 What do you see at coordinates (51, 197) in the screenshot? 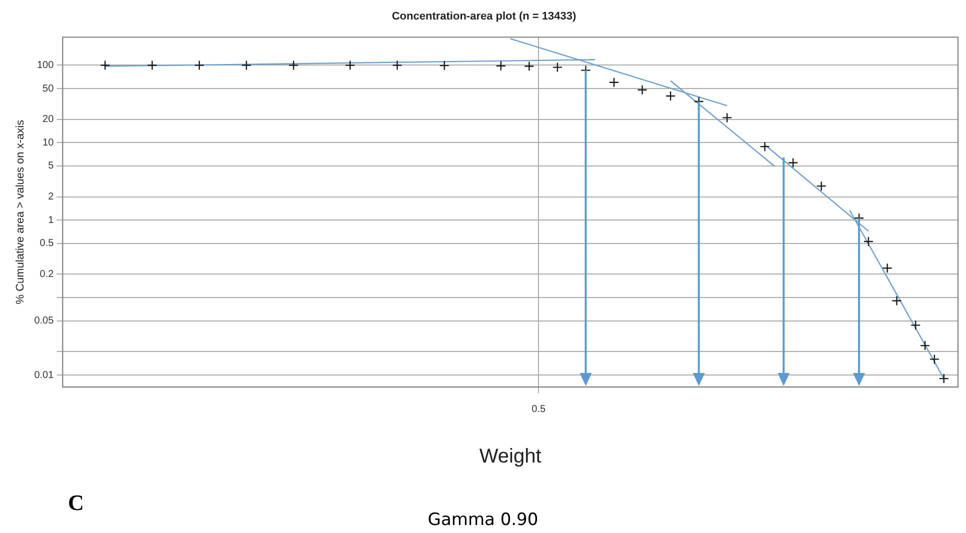
I see `y-tick-label: 2` at bounding box center [51, 197].